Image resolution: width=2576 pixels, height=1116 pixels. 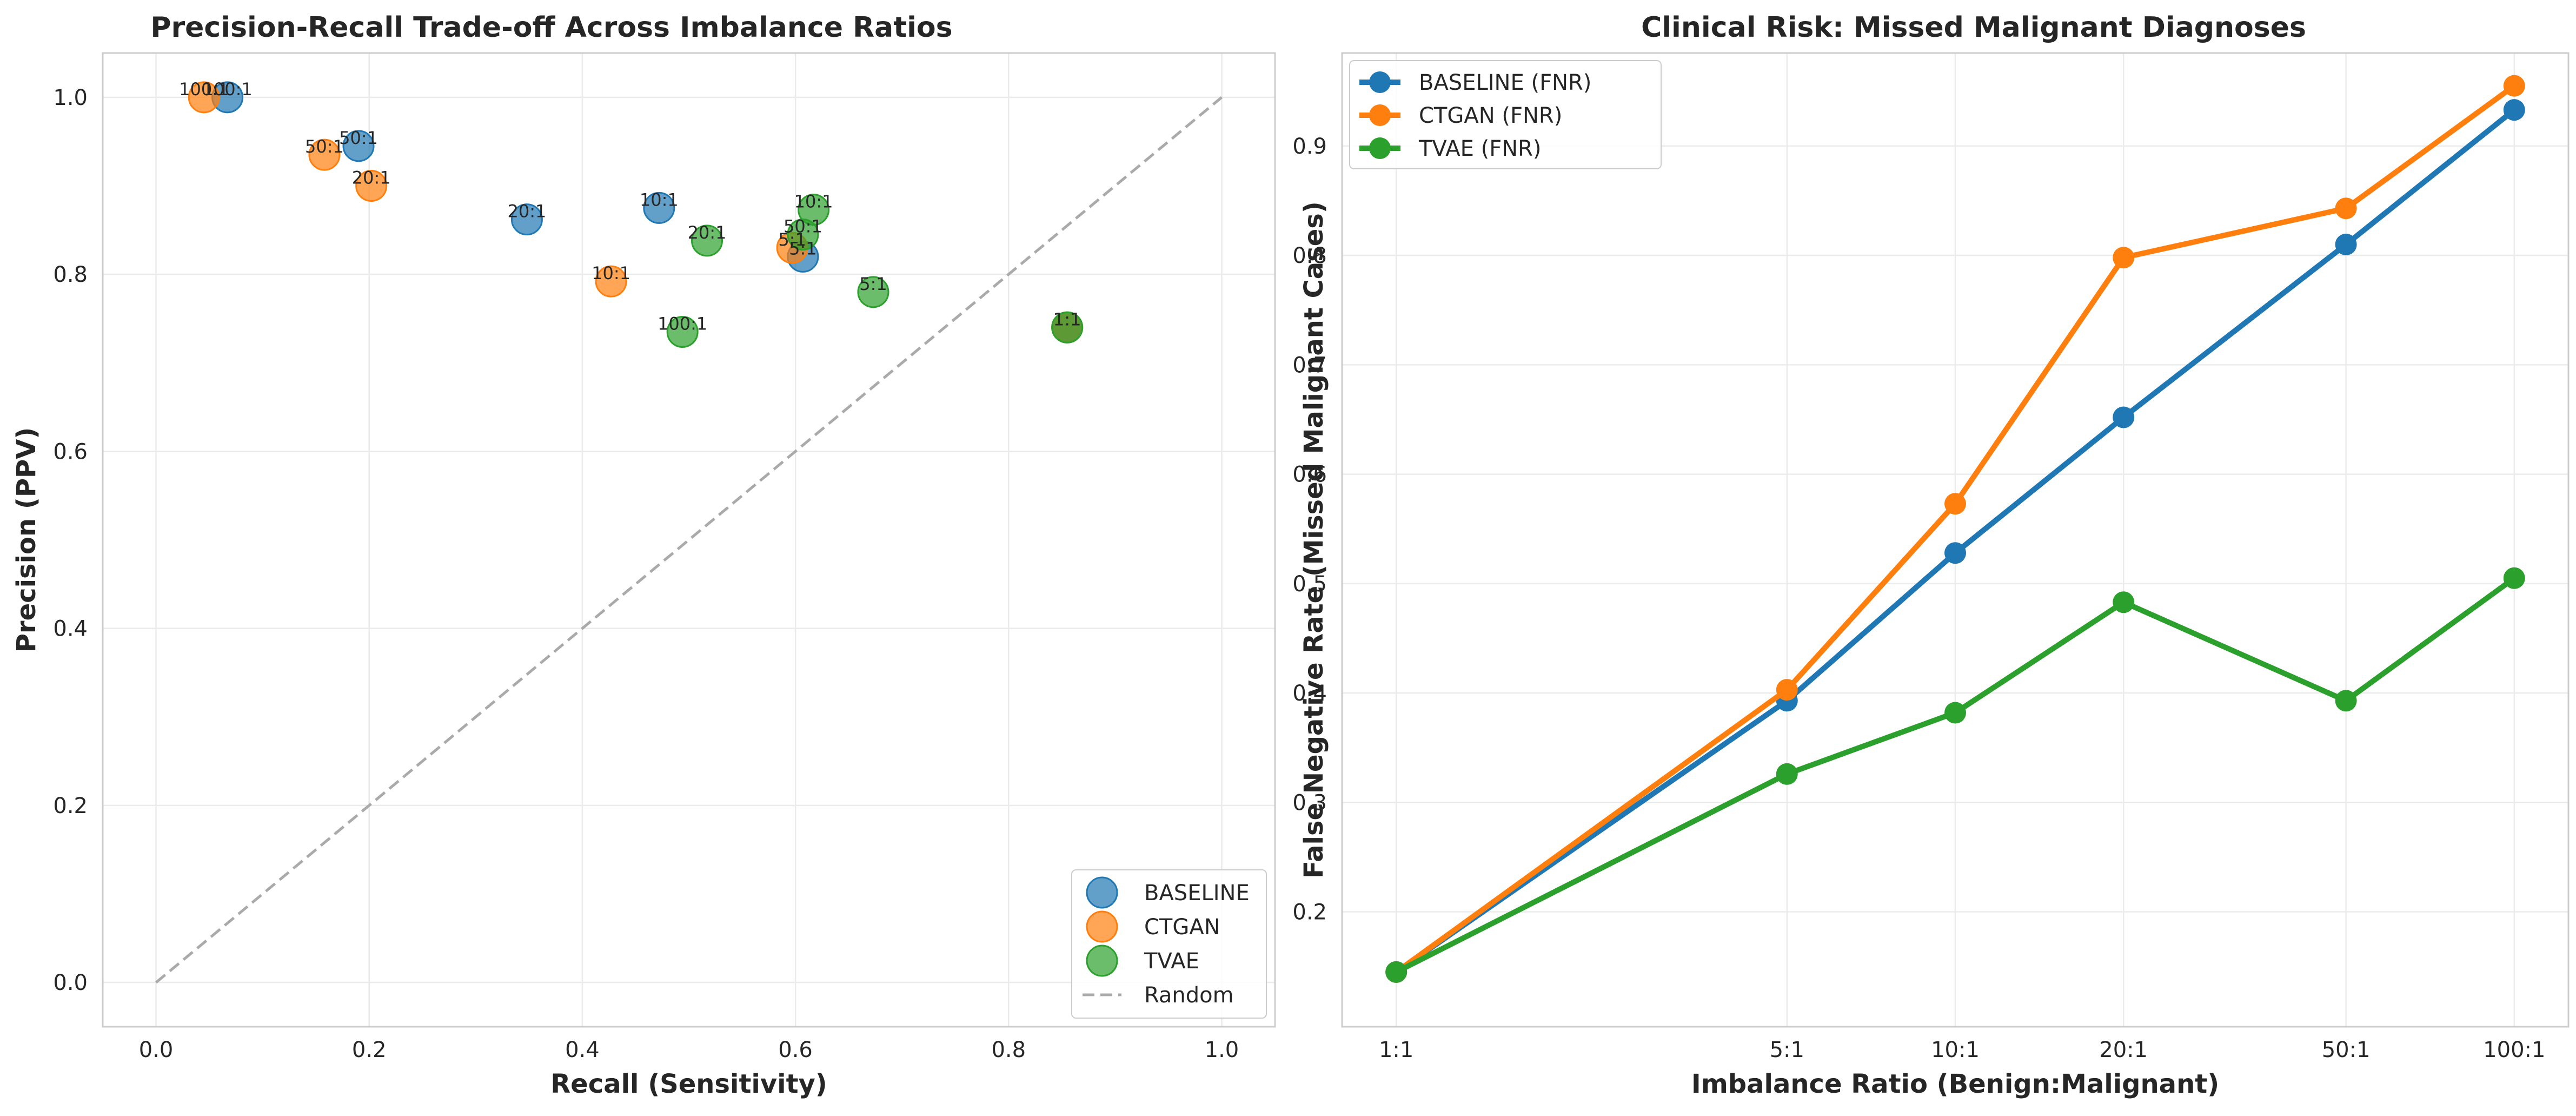 What do you see at coordinates (371, 177) in the screenshot?
I see `ctgan-point-label: 20:1` at bounding box center [371, 177].